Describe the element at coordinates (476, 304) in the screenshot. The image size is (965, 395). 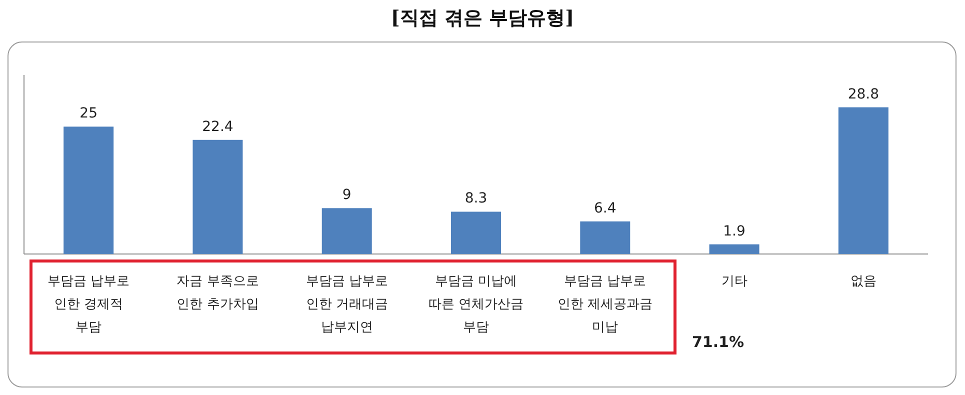
I see `x-tick-label: 부담금 미납에 따른 연체가산금 부담` at that location.